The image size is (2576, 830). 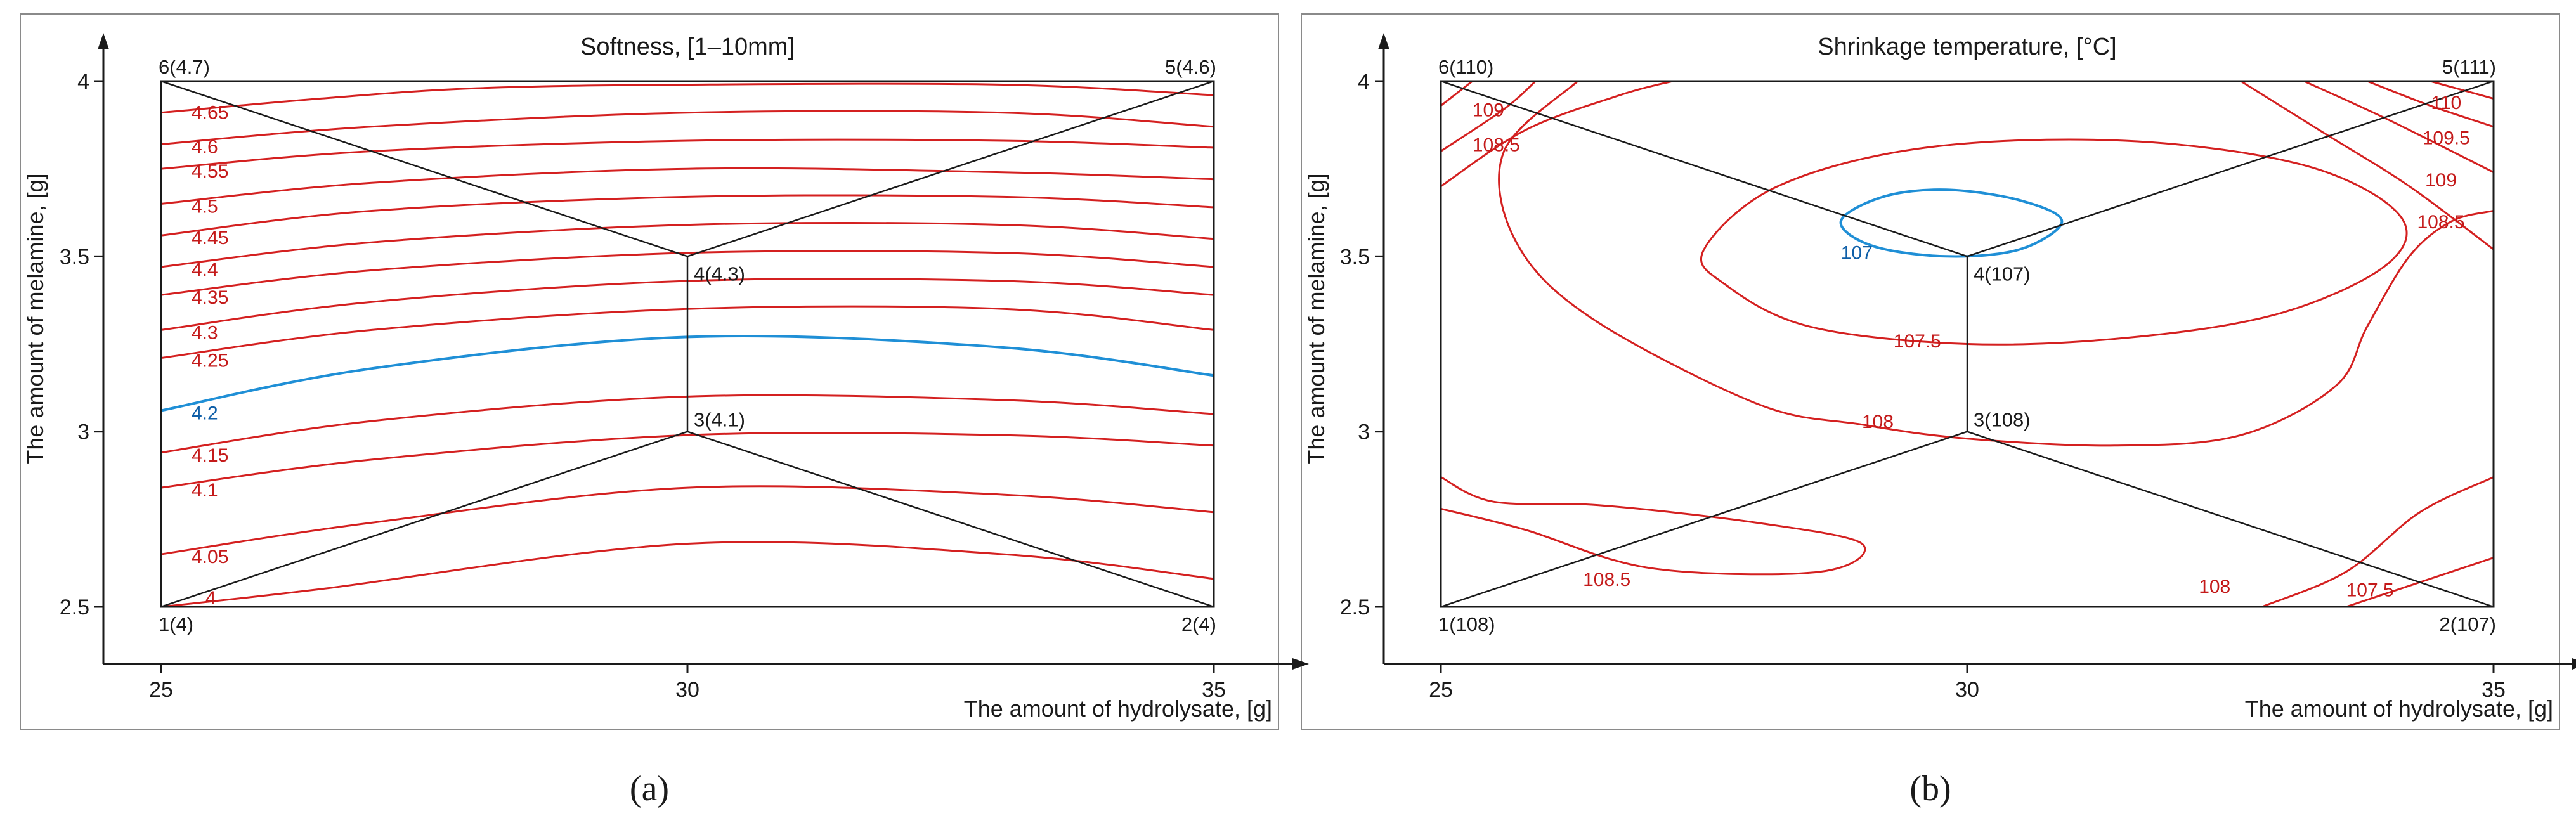 I want to click on contour-label: 4.45, so click(x=210, y=238).